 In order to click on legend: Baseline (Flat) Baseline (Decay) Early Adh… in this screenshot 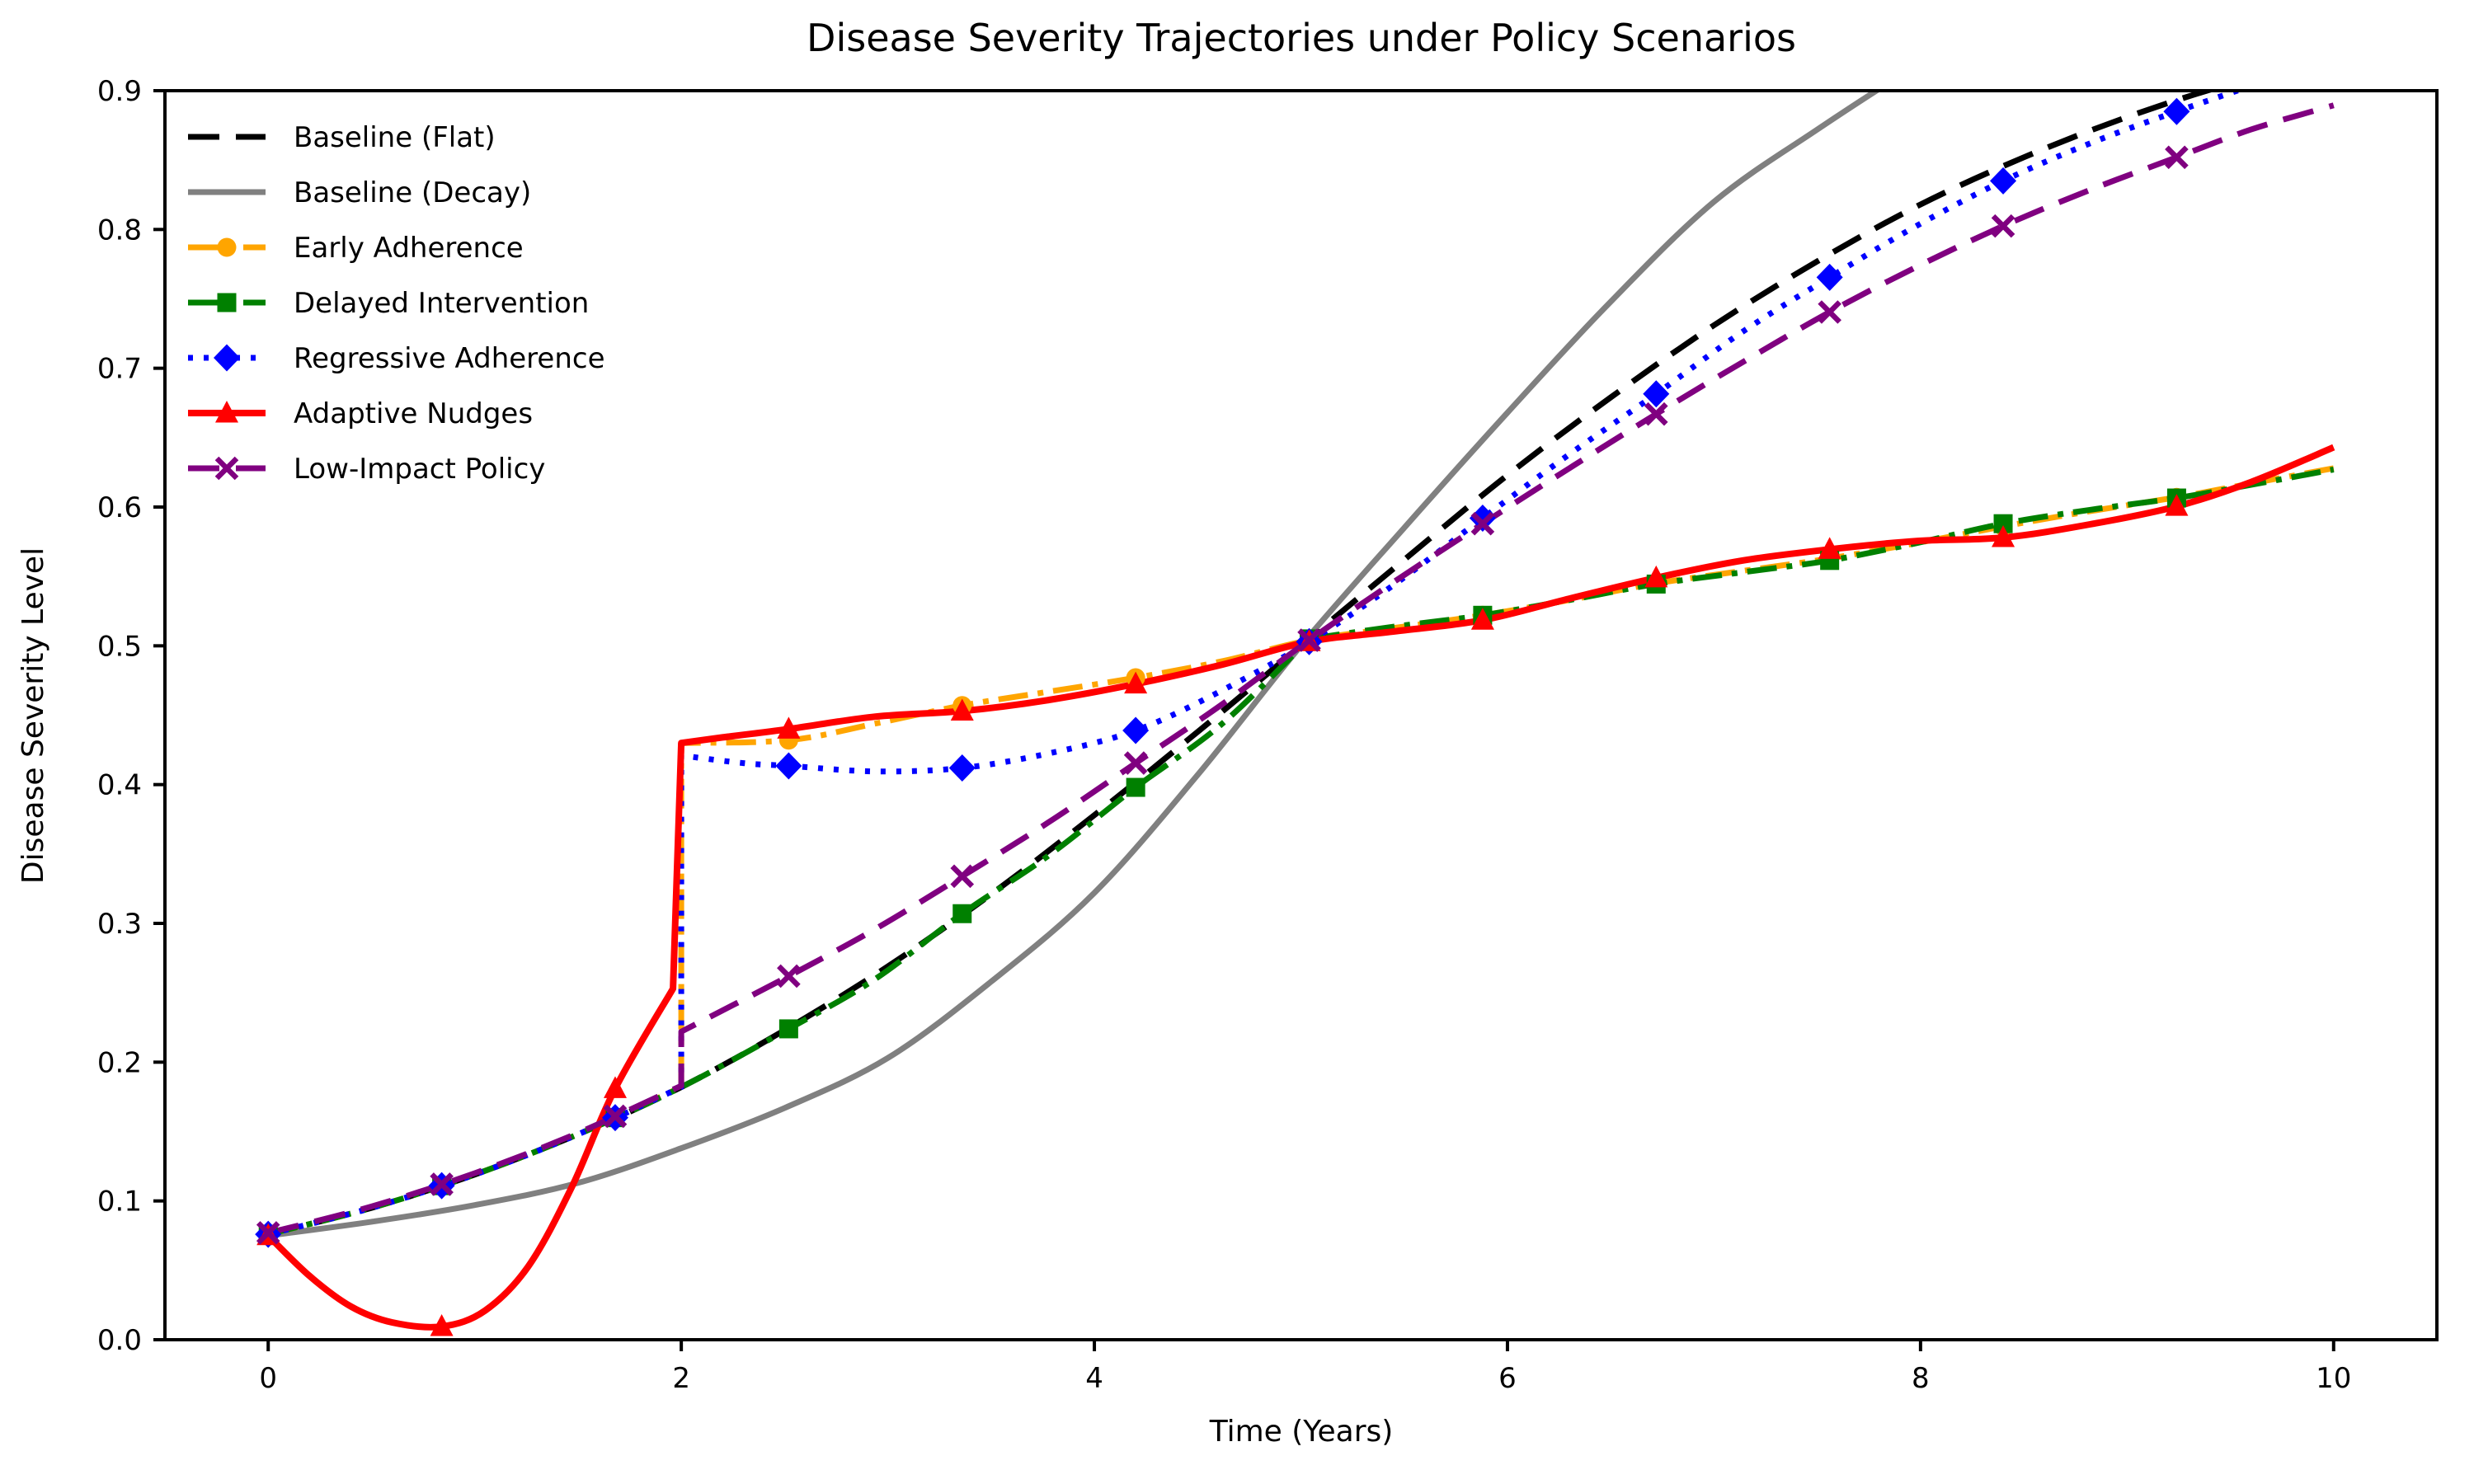, I will do `click(396, 303)`.